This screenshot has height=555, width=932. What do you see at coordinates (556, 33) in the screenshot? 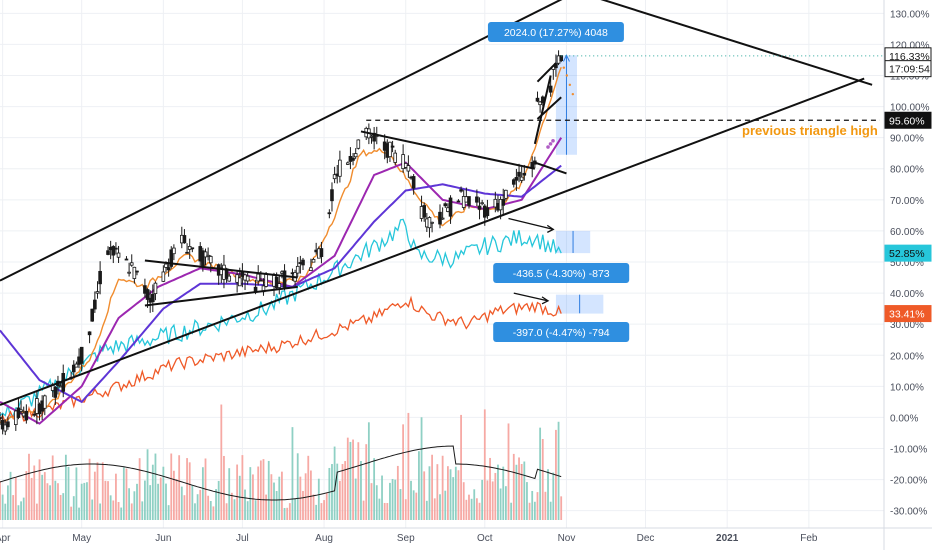
I see `price-range-label: 2024.0 (17.27%) 4048` at bounding box center [556, 33].